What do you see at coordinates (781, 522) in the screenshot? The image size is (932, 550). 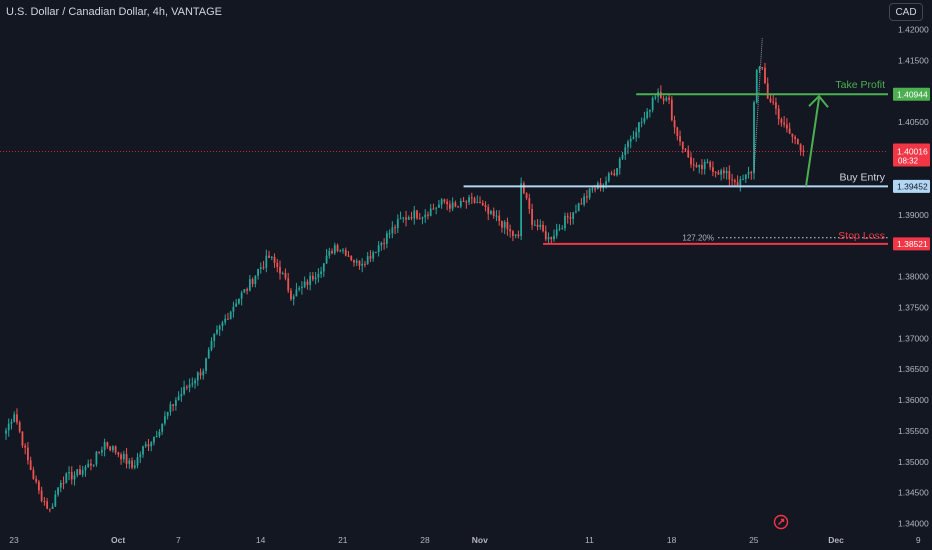 I see `replay-icon` at bounding box center [781, 522].